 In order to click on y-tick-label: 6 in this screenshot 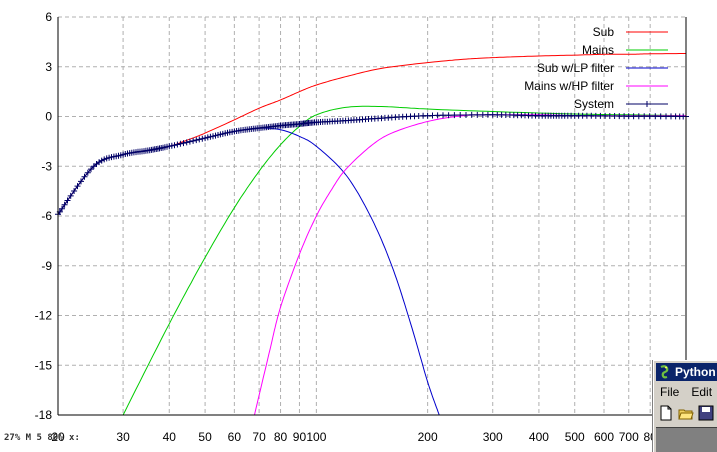, I will do `click(48, 17)`.